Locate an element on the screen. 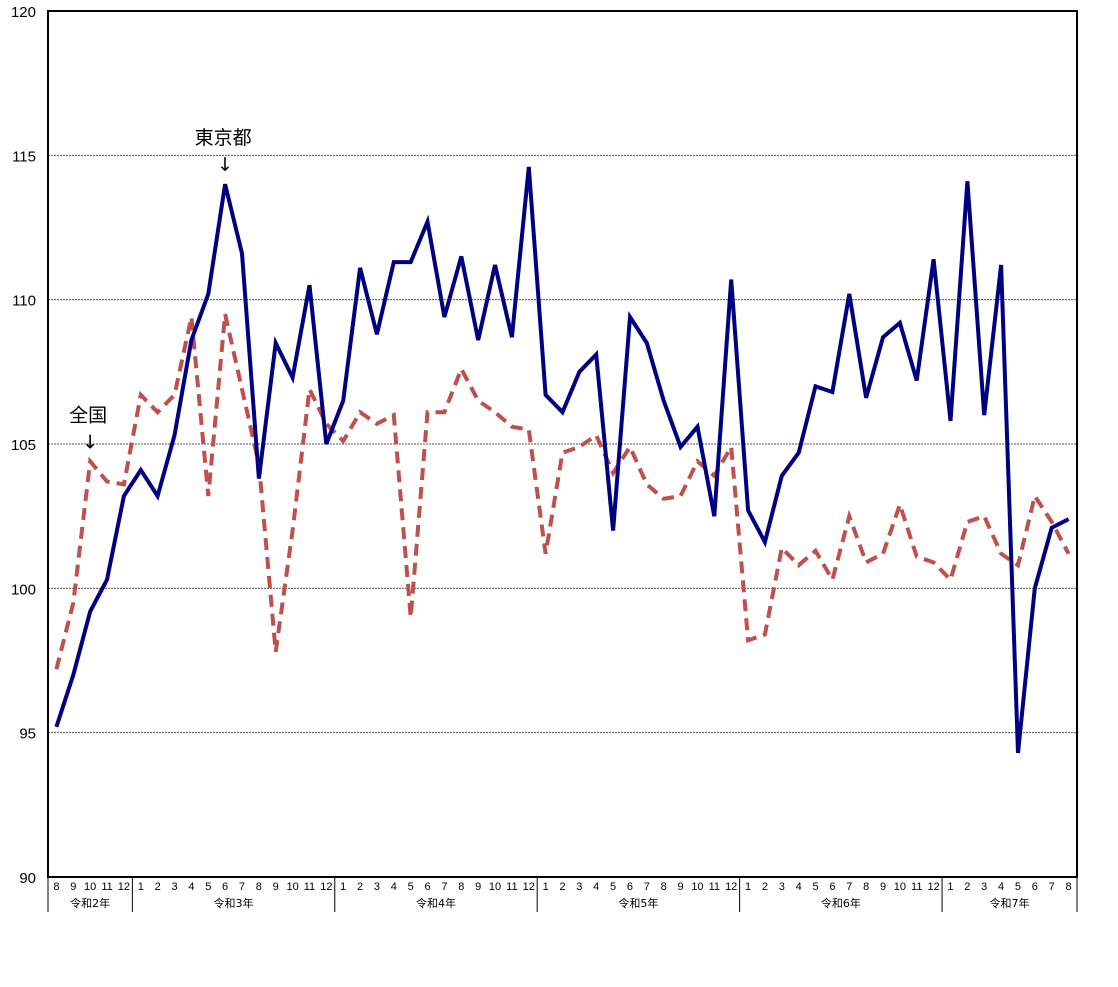  x-year-label: 令和2年 is located at coordinates (90, 903).